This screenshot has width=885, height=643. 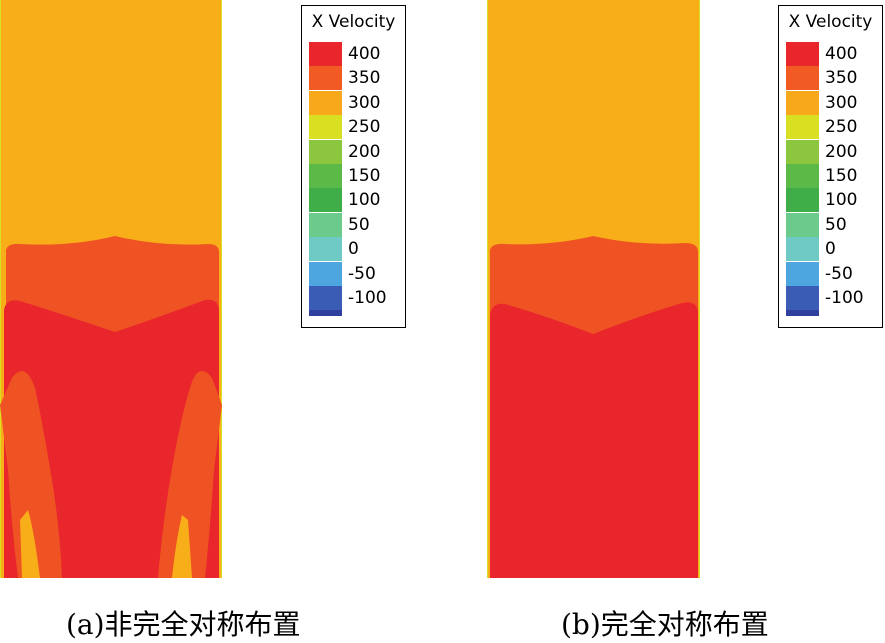 I want to click on jet-right-a, so click(x=182, y=546).